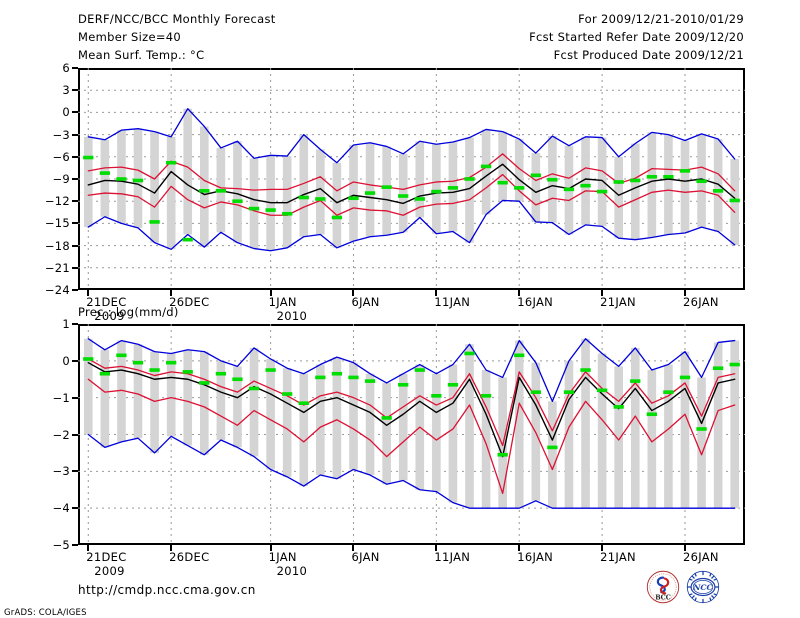 Image resolution: width=800 pixels, height=618 pixels. What do you see at coordinates (663, 597) in the screenshot?
I see `svg-text: BCC` at bounding box center [663, 597].